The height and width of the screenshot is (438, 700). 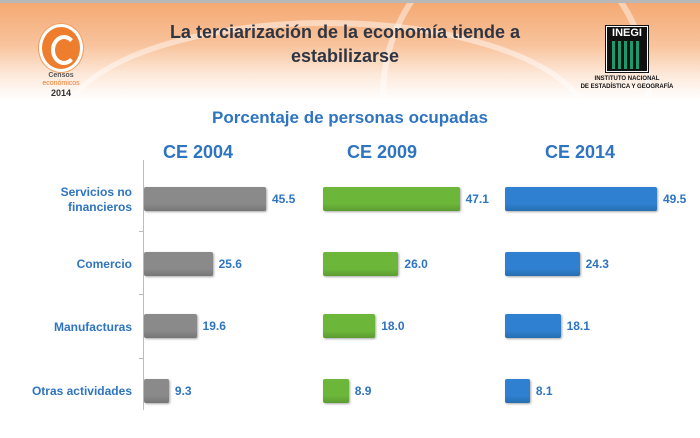 What do you see at coordinates (143, 285) in the screenshot?
I see `category-axis` at bounding box center [143, 285].